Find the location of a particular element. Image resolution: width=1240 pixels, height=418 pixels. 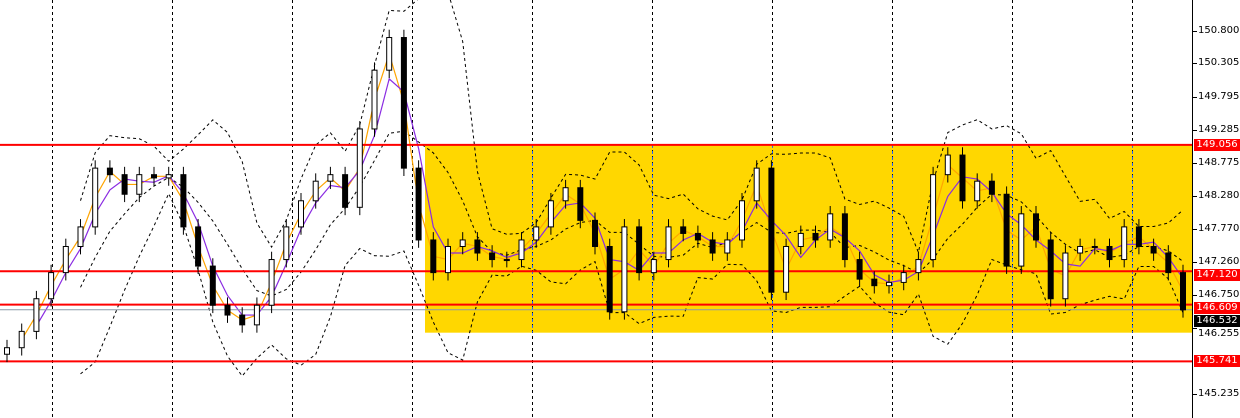

y-tick-label: 149.285 is located at coordinates (1219, 129).